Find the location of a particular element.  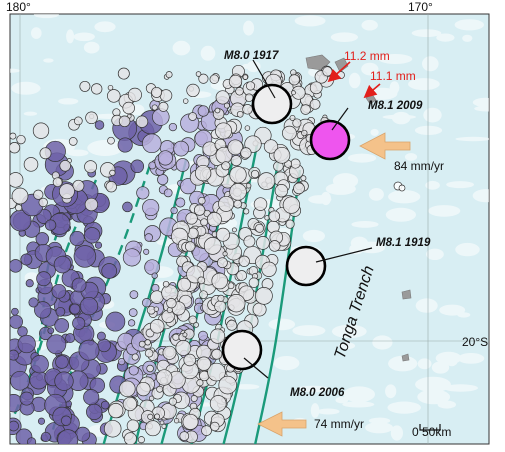

quake-m81-1919-circle is located at coordinates (306, 266).